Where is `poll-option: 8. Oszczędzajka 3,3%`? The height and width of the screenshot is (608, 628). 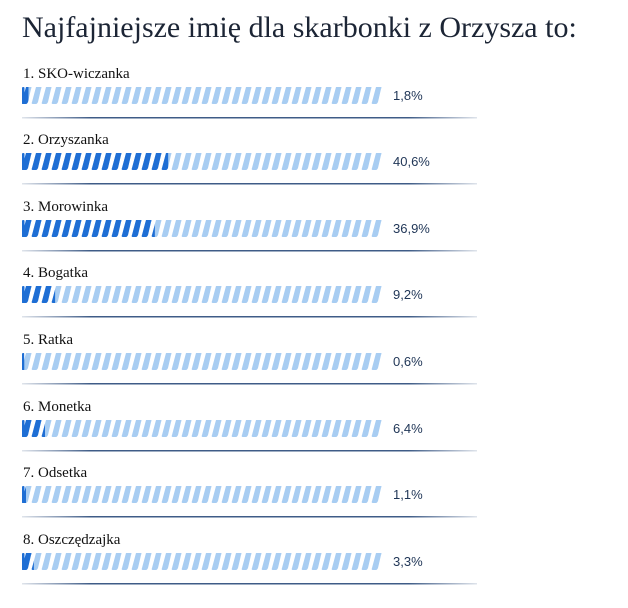
poll-option: 8. Oszczędzajka 3,3% is located at coordinates (252, 565).